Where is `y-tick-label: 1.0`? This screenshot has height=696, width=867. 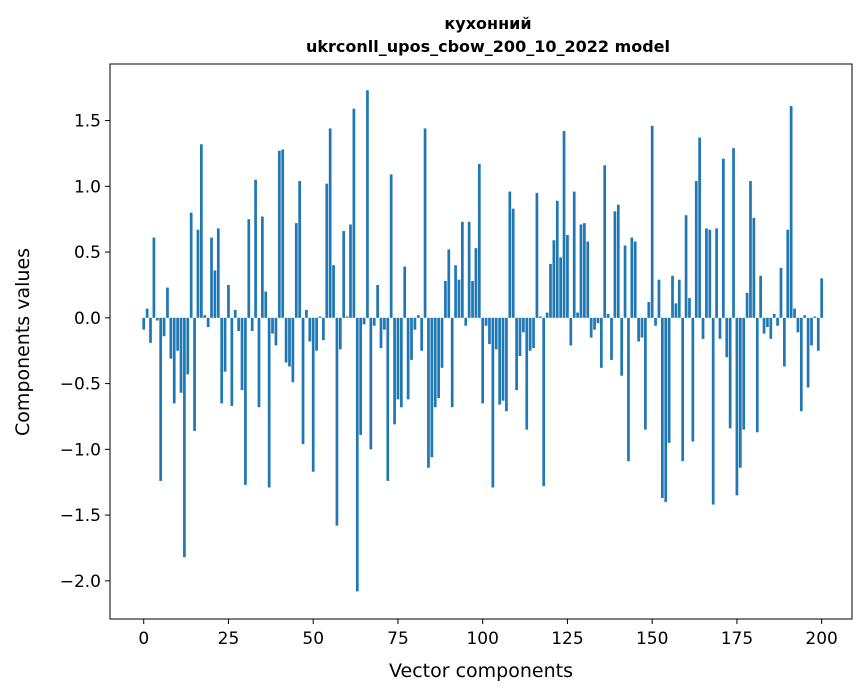
y-tick-label: 1.0 is located at coordinates (87, 187).